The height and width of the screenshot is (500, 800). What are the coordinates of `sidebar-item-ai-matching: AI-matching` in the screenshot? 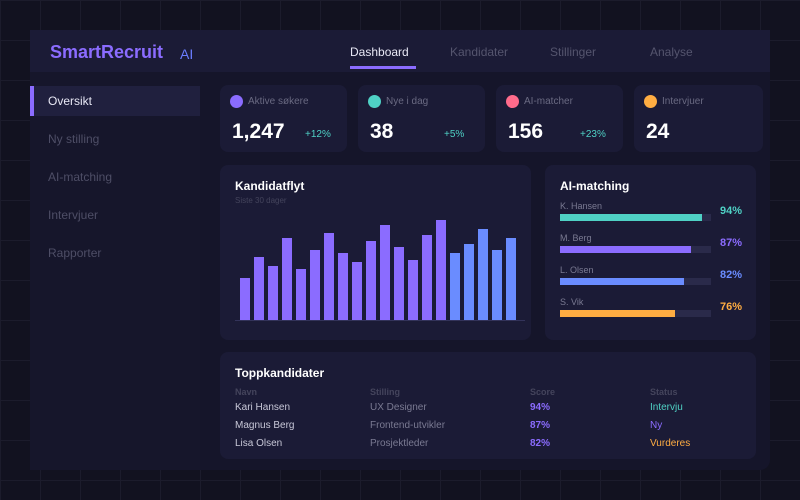 It's located at (80, 177).